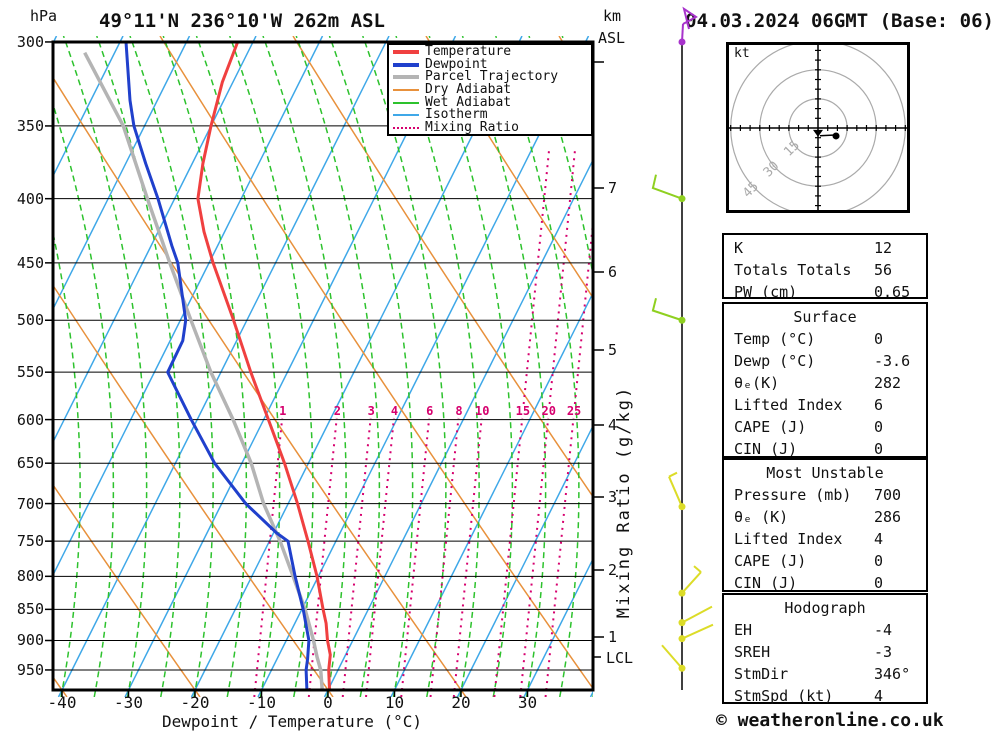 This screenshot has width=1000, height=733. I want to click on asl-label: ASL, so click(612, 38).